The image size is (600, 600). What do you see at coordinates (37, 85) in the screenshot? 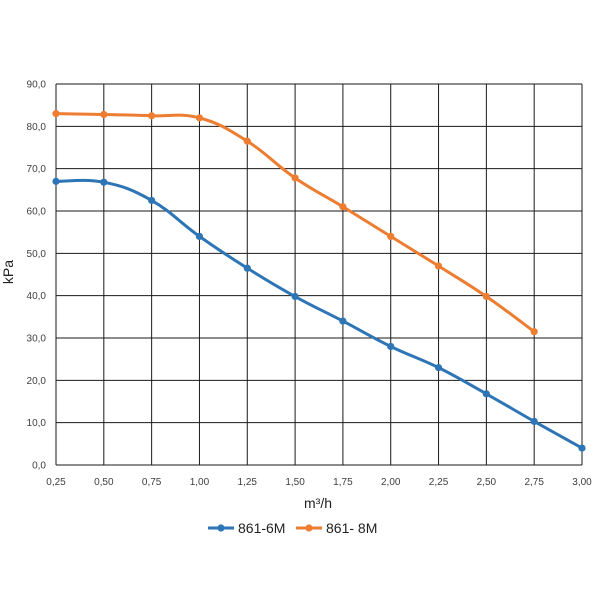
I see `y-tick-label: 90,0` at bounding box center [37, 85].